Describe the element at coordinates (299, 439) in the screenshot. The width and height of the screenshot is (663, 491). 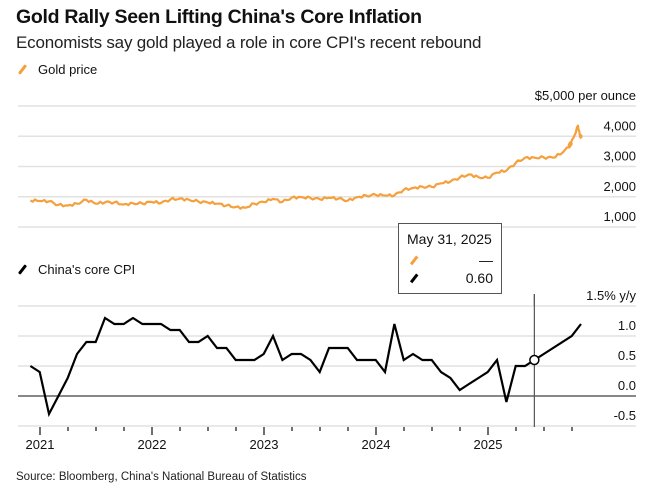
I see `x-axis: 2021 2022 2023 2024 2025` at that location.